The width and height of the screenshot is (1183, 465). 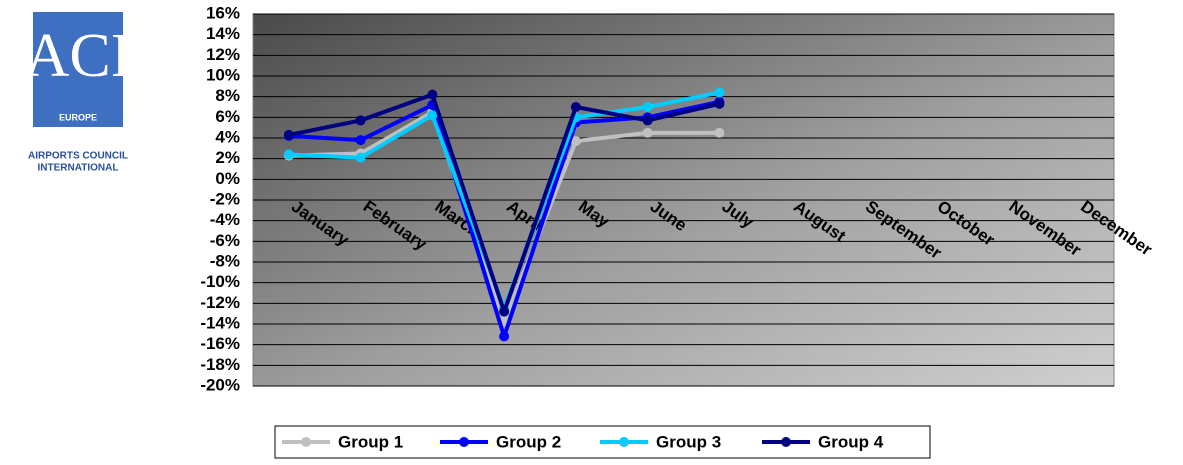 What do you see at coordinates (225, 198) in the screenshot?
I see `y-tick-label: -2%` at bounding box center [225, 198].